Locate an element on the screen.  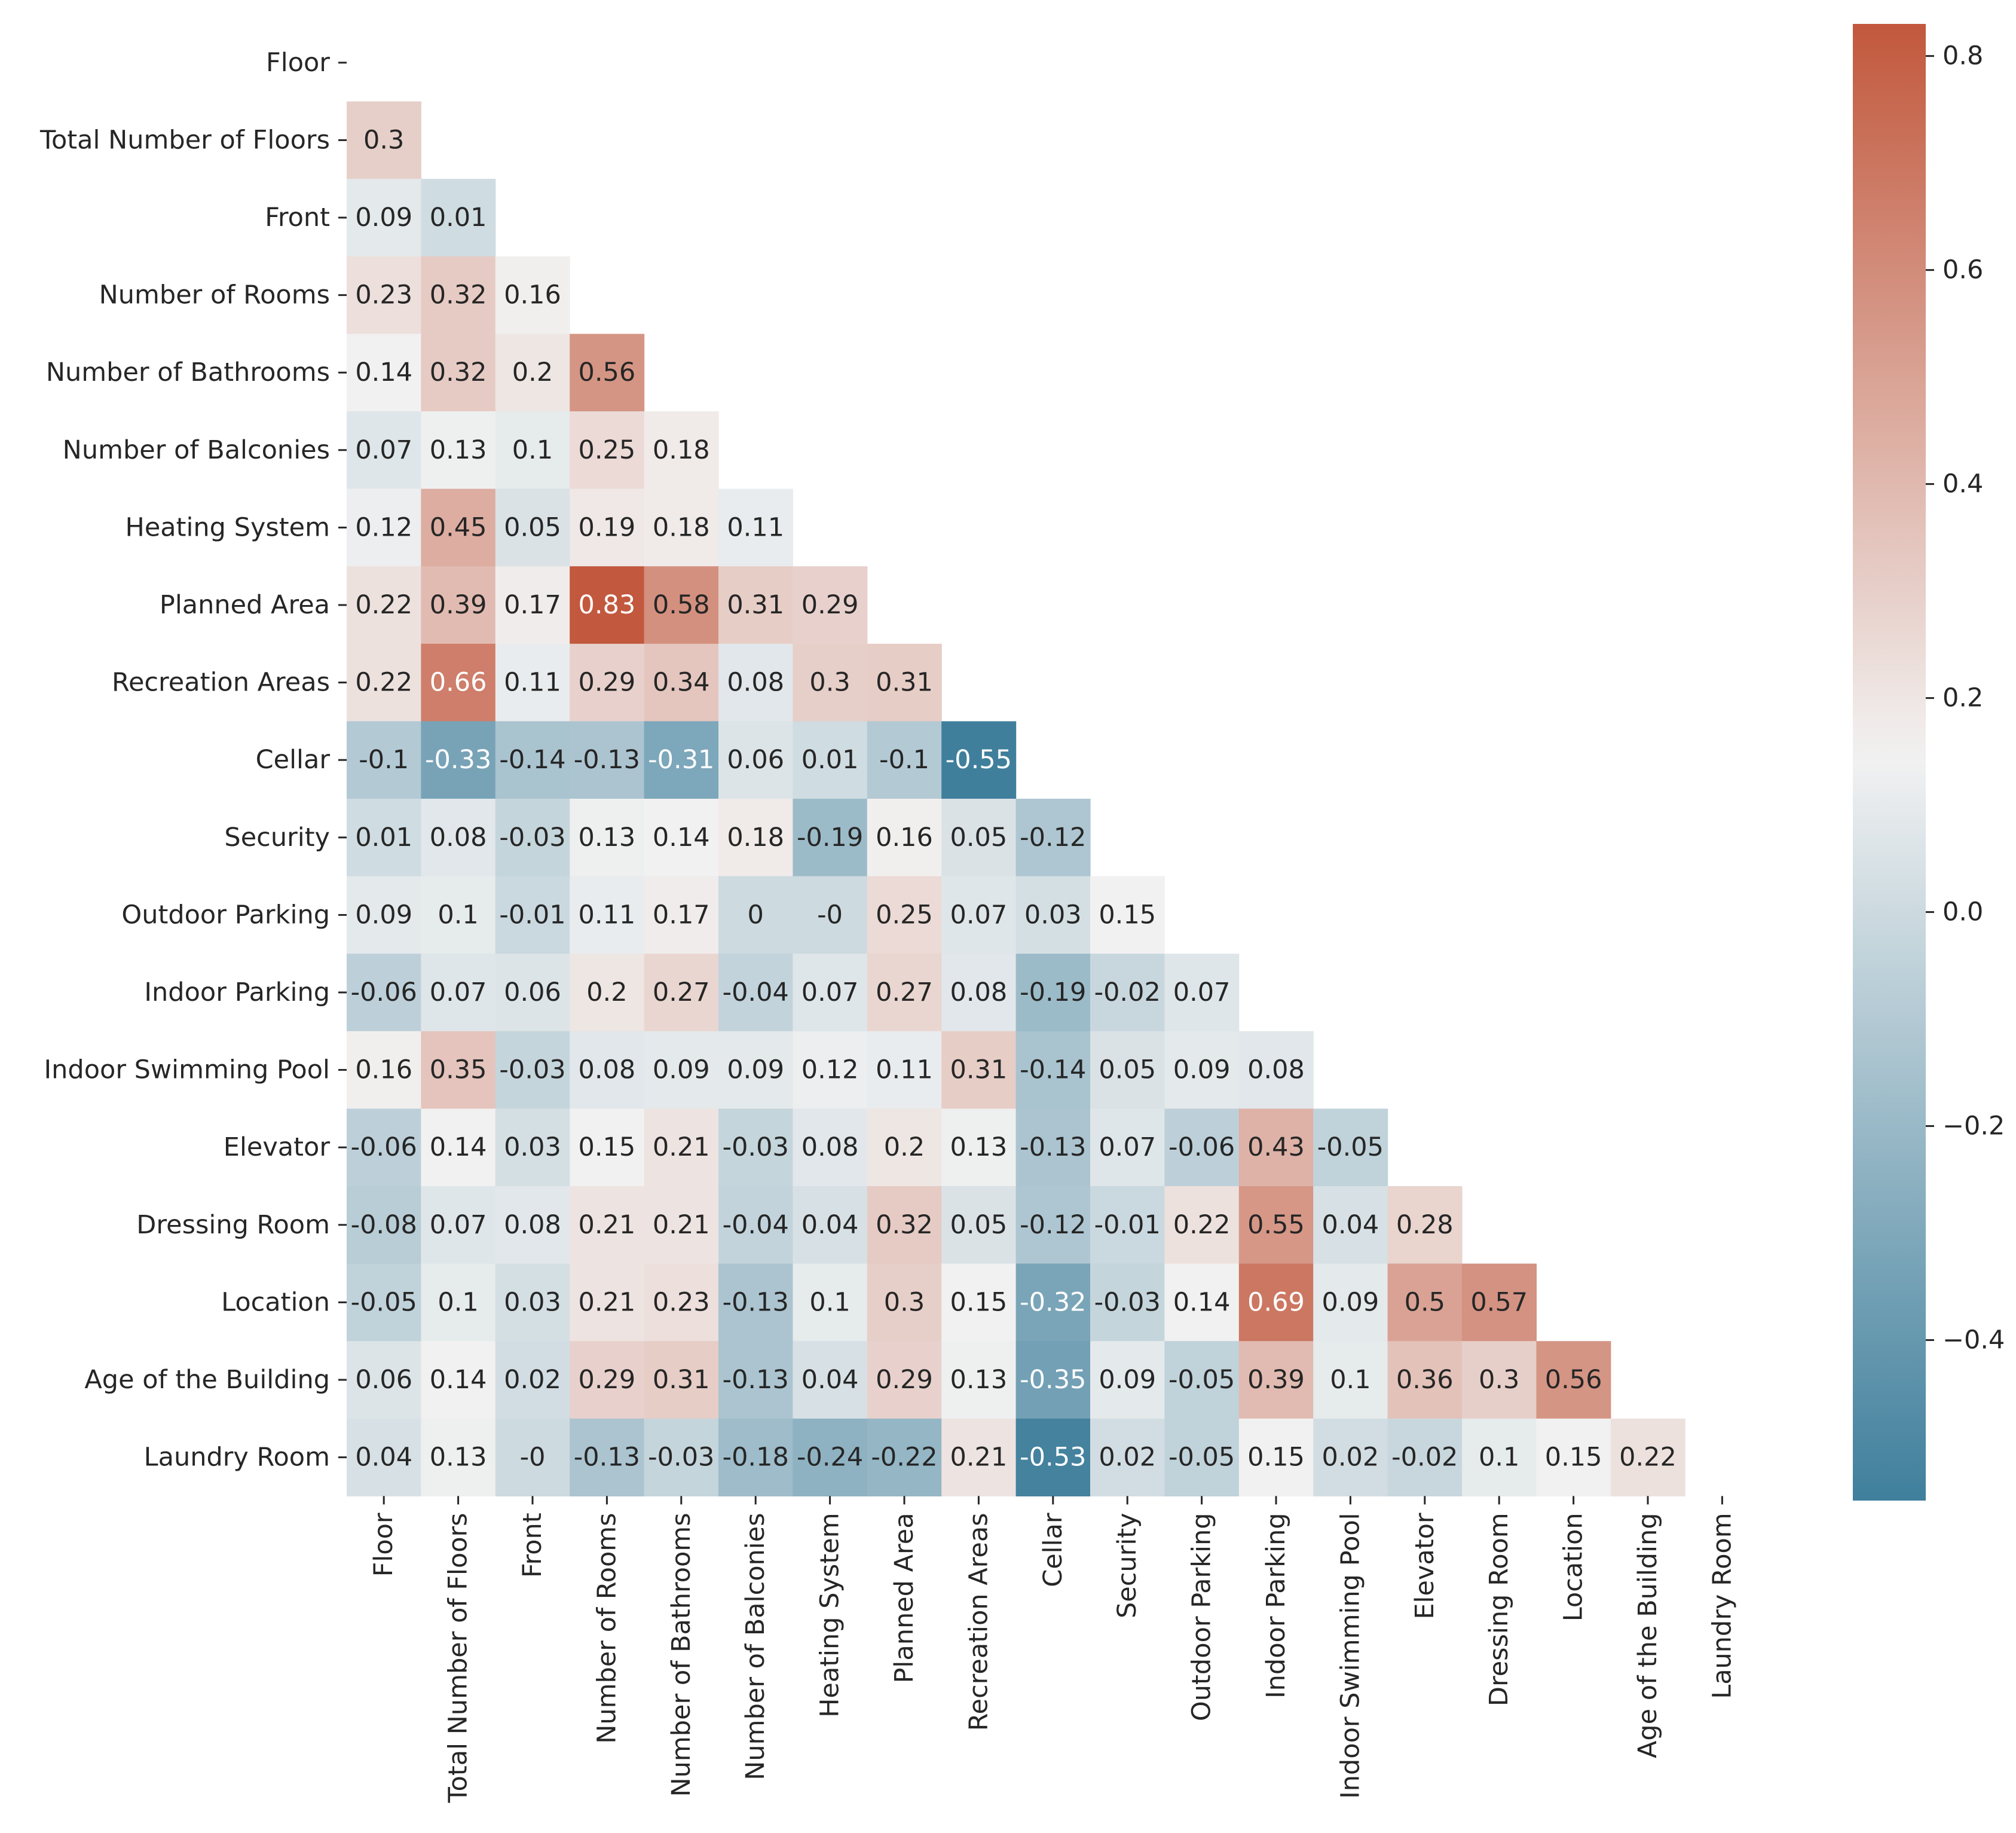
x-tick-label: Number of Rooms is located at coordinates (607, 1628).